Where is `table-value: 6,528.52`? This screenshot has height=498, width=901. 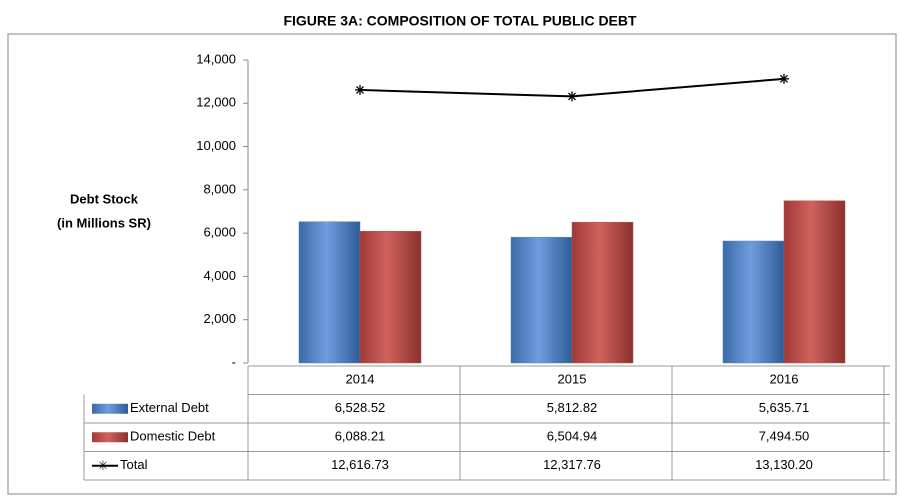
table-value: 6,528.52 is located at coordinates (360, 407).